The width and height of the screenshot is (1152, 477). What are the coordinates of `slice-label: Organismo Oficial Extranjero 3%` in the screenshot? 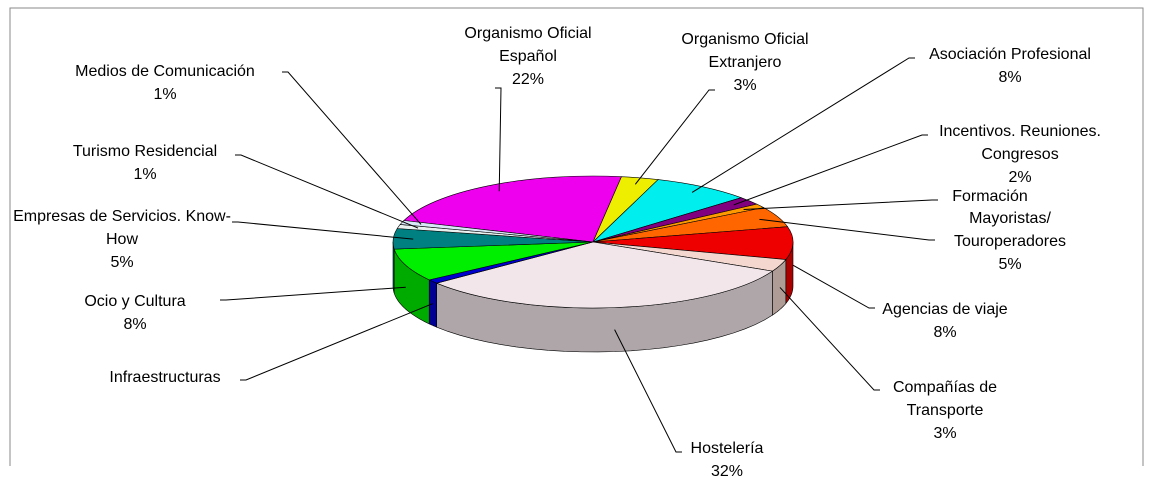 It's located at (745, 62).